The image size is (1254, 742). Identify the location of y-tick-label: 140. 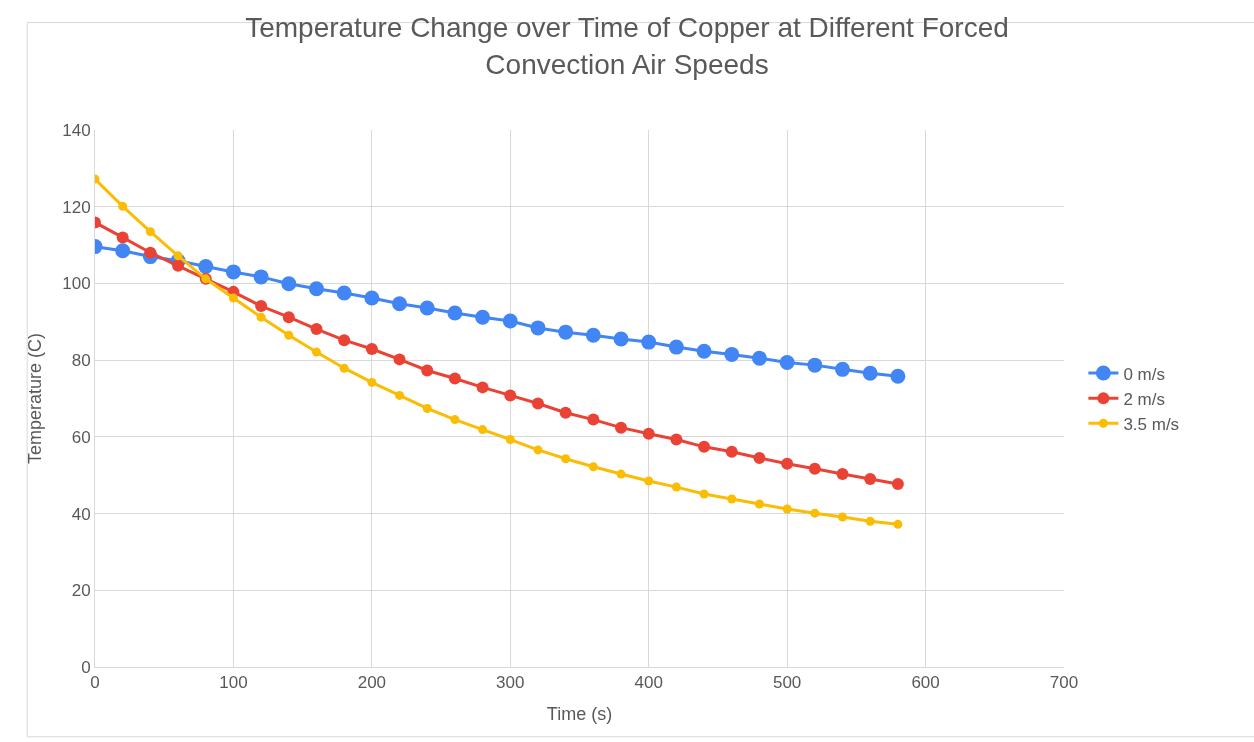
(76, 130).